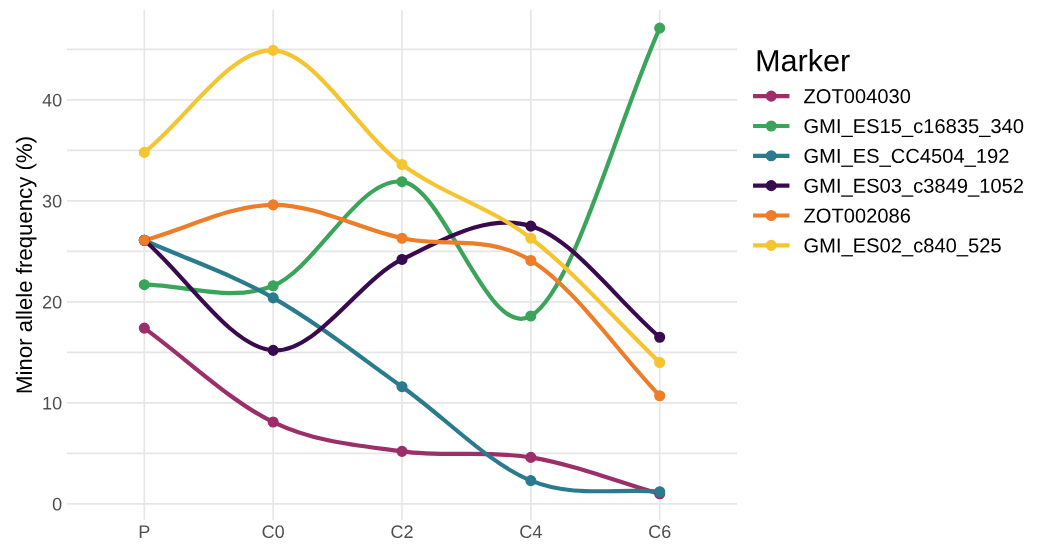  I want to click on legend-title: Marker, so click(803, 60).